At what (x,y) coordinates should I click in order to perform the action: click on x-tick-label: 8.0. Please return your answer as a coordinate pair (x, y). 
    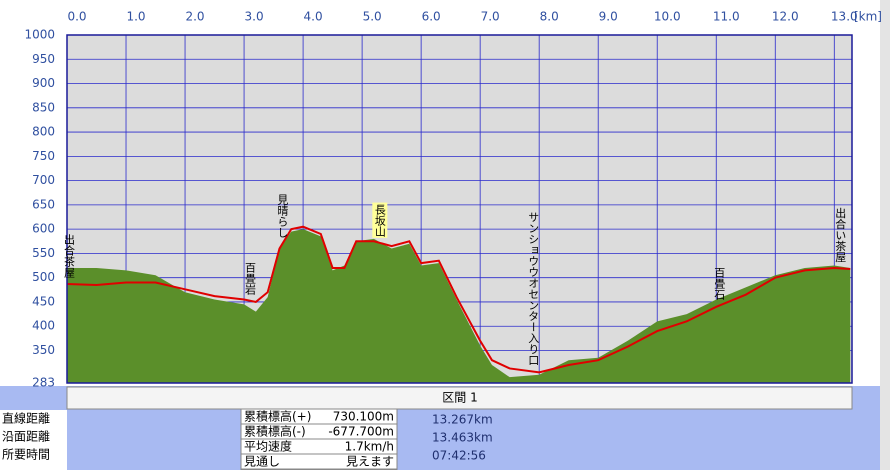
    Looking at the image, I should click on (549, 17).